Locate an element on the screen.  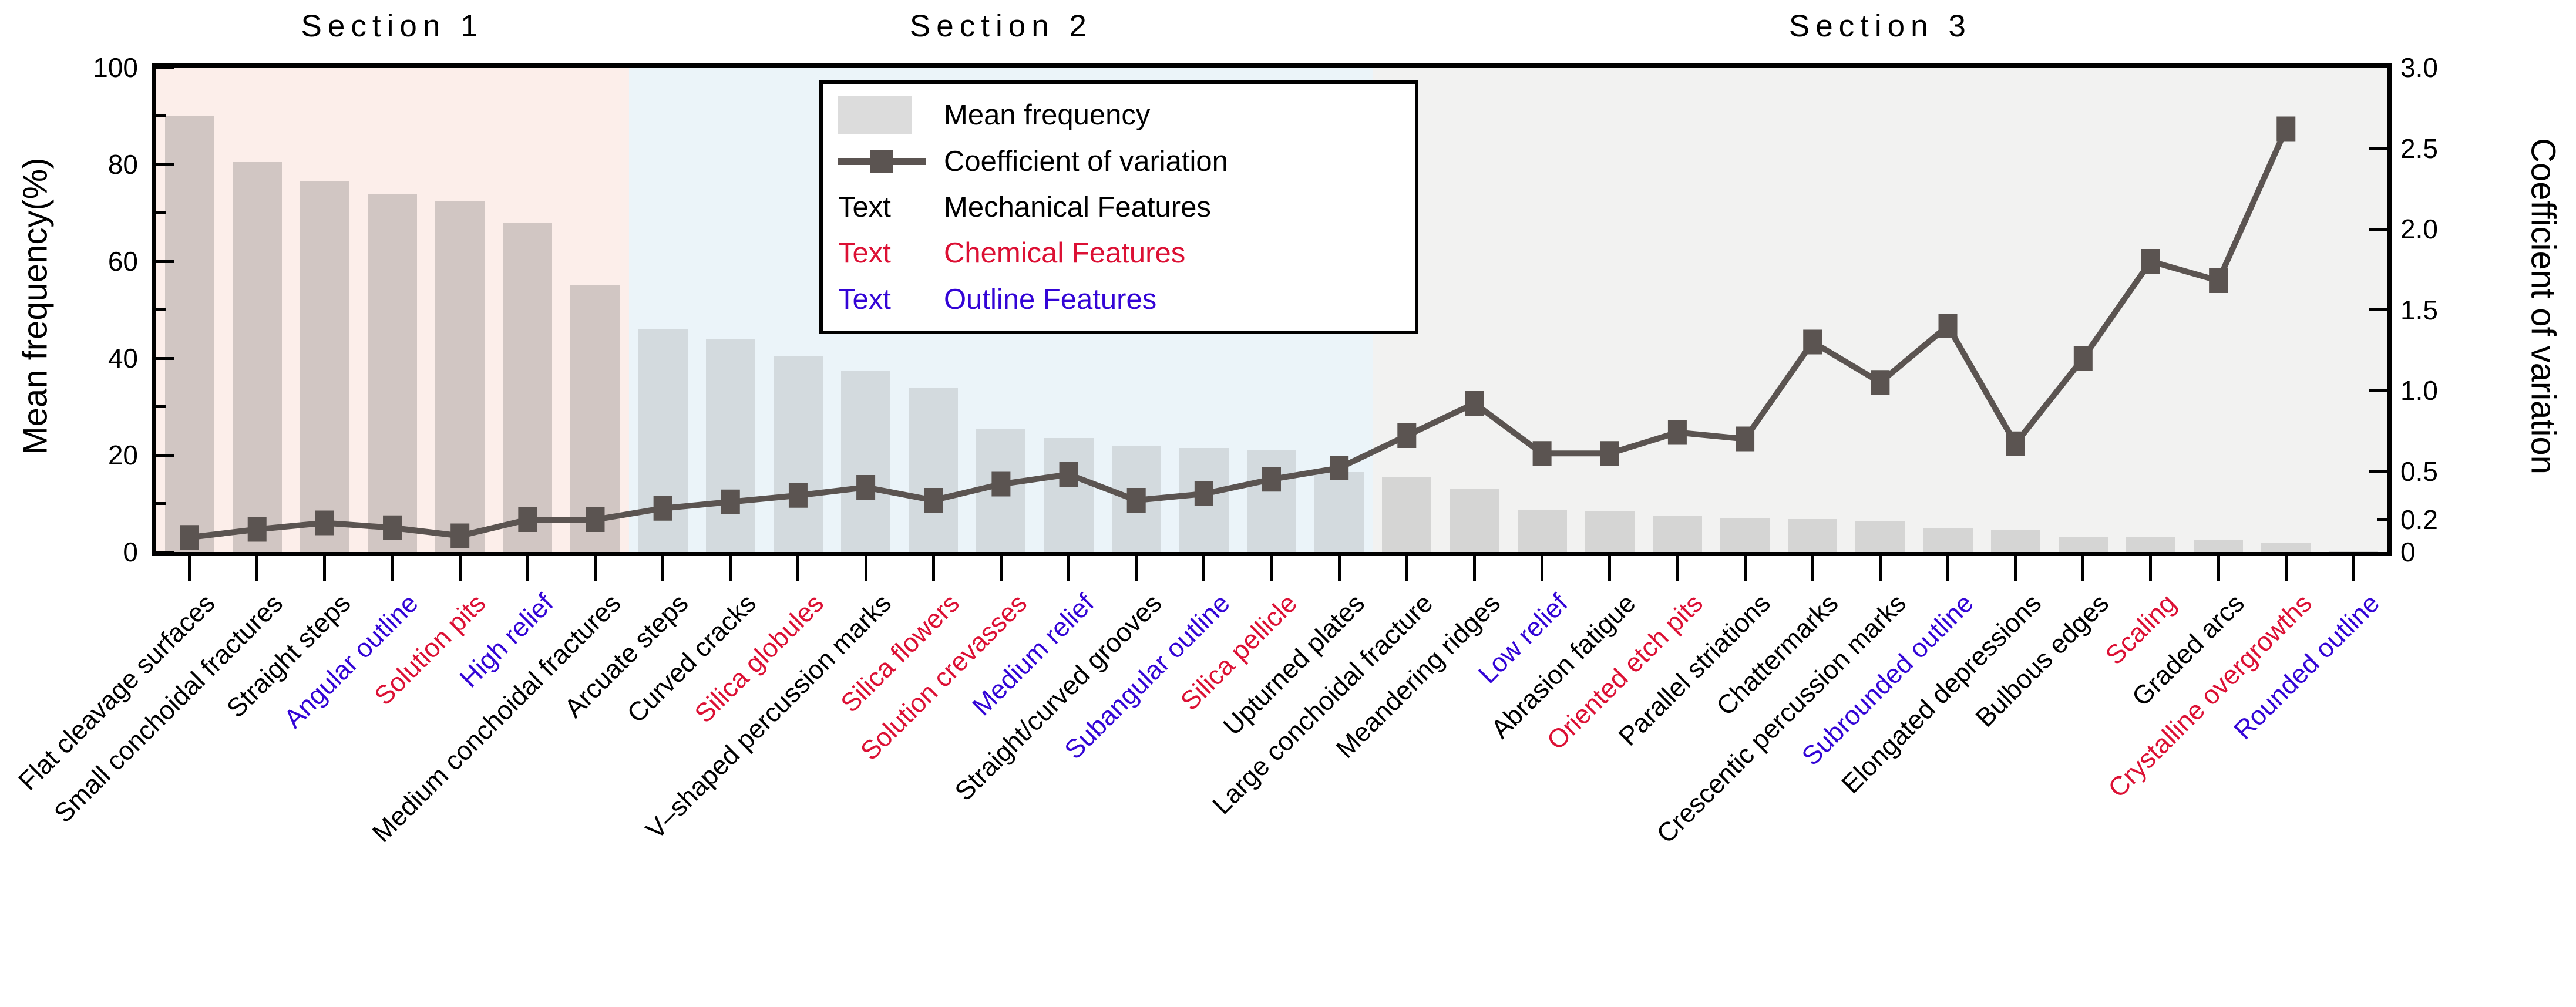
legend-label-cv: Coefficient of variation is located at coordinates (1086, 161).